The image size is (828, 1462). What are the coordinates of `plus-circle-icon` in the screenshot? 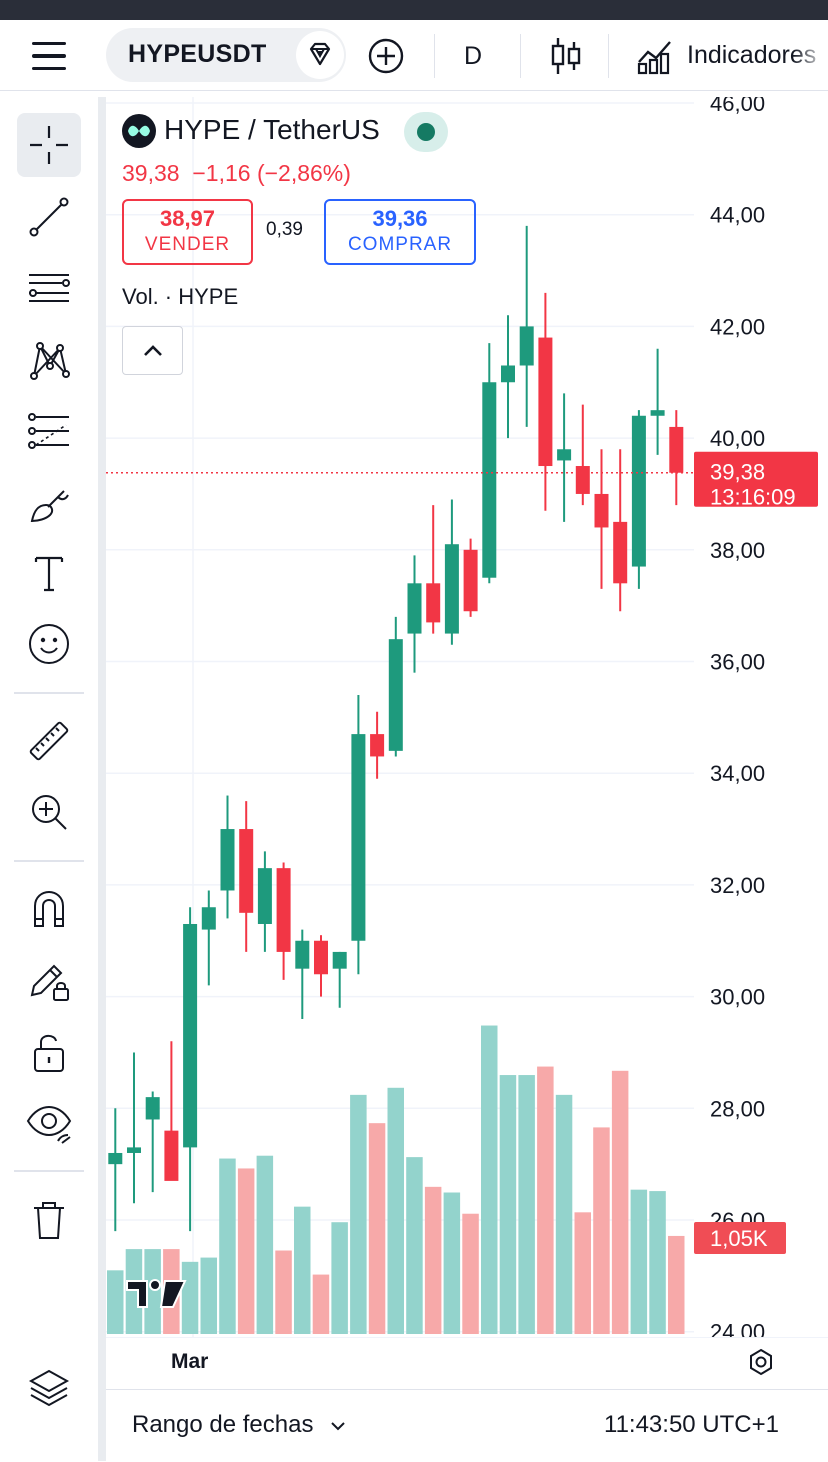 It's located at (386, 56).